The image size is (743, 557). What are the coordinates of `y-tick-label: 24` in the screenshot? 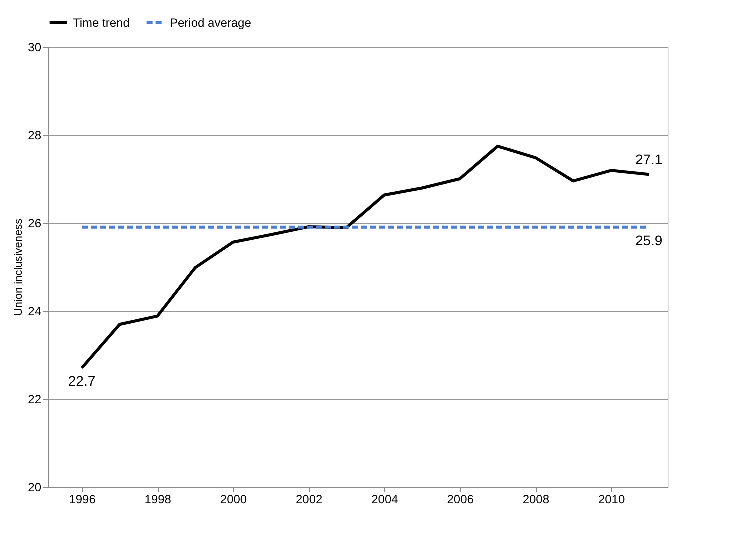 It's located at (35, 311).